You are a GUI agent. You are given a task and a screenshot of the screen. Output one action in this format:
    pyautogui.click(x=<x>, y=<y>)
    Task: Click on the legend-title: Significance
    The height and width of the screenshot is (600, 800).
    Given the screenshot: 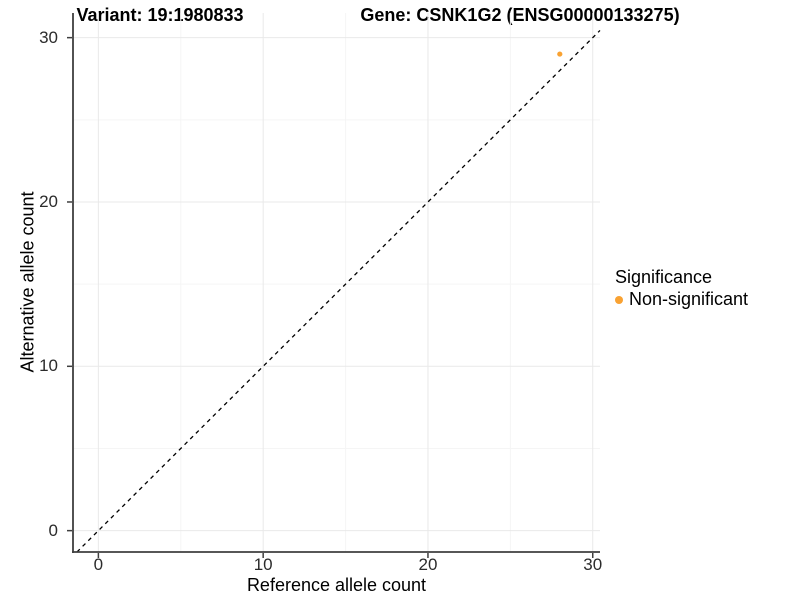 What is the action you would take?
    pyautogui.click(x=664, y=277)
    